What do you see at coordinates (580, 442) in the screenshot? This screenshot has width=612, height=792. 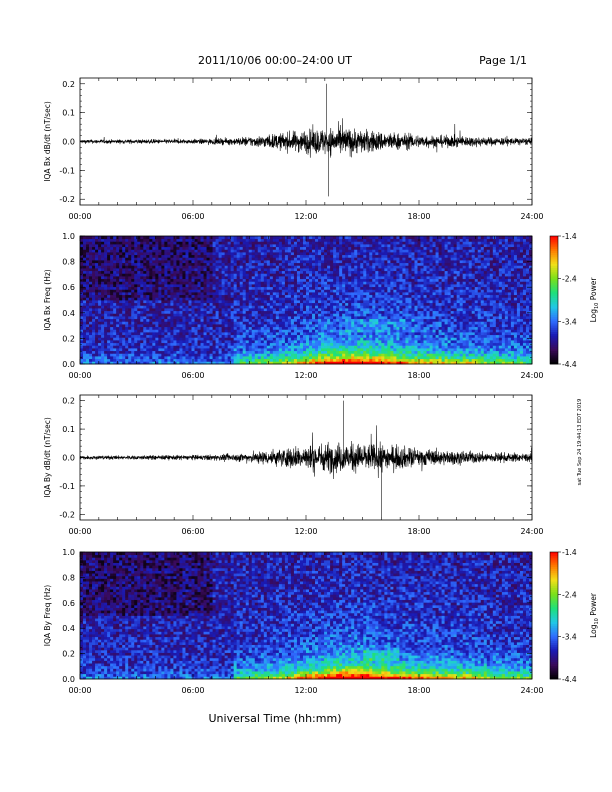 I see `timestamp-stamp: sat Tue Sep 24 19:44:13 EDT 2019` at bounding box center [580, 442].